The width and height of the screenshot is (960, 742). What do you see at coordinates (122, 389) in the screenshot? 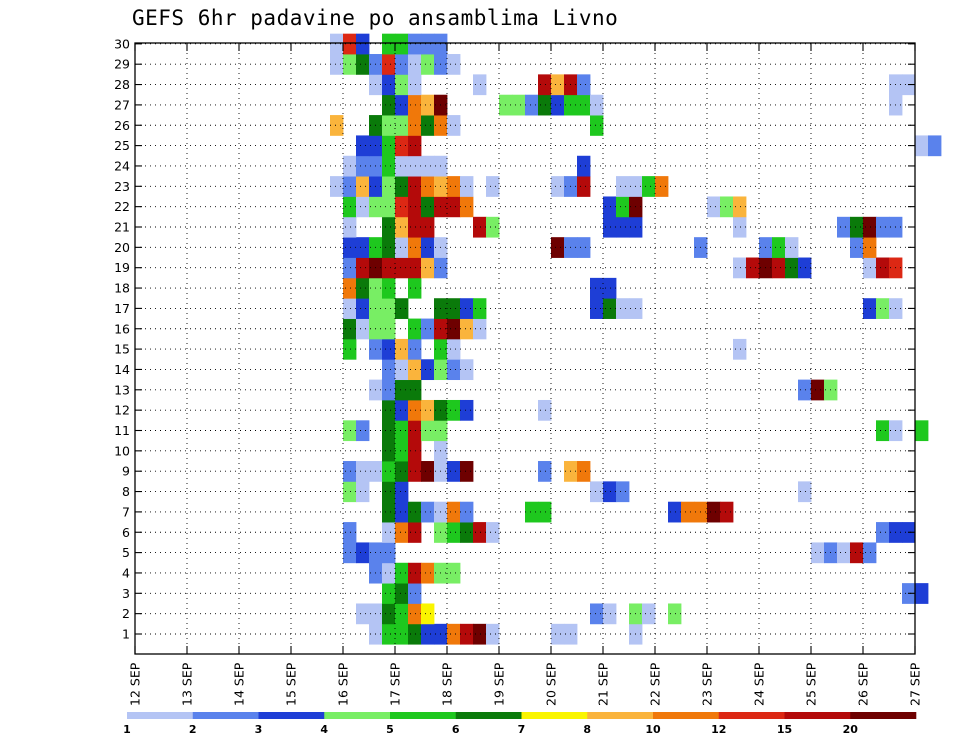
I see `y-tick-label: 13` at bounding box center [122, 389].